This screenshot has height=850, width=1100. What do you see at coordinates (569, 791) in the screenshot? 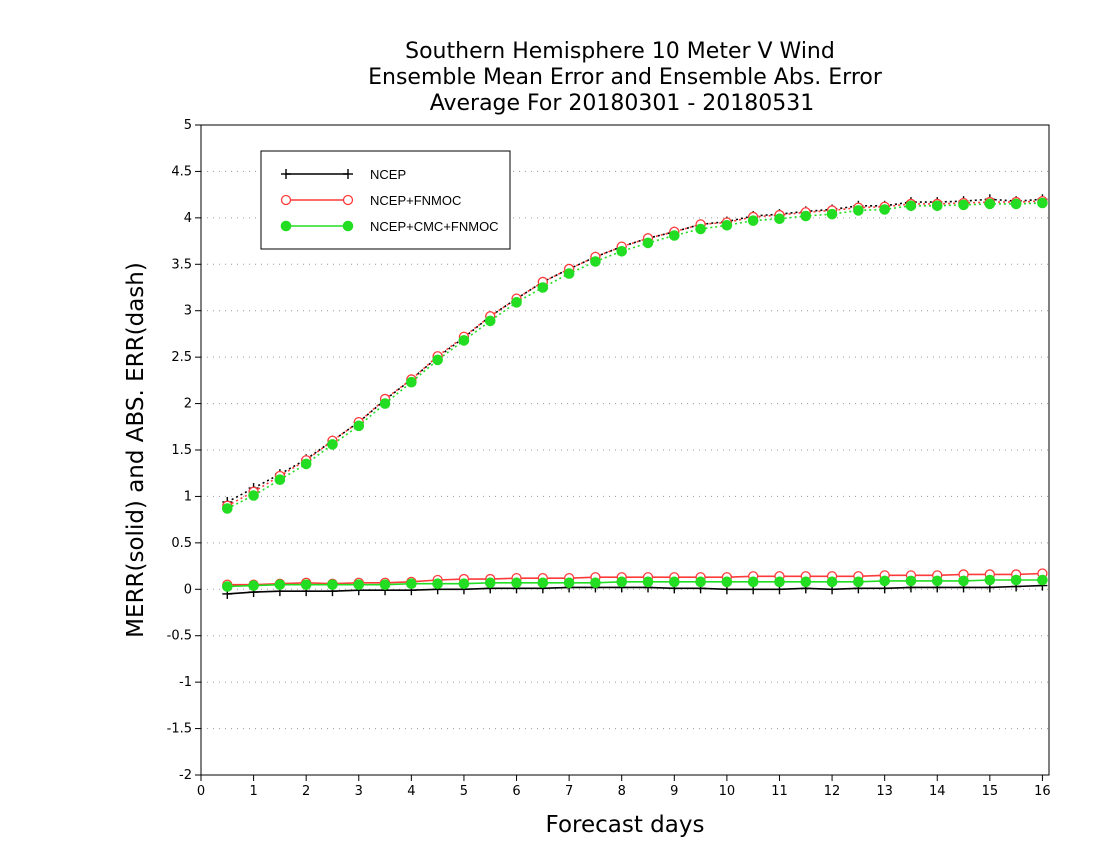
I see `x-tick-label: 7` at bounding box center [569, 791].